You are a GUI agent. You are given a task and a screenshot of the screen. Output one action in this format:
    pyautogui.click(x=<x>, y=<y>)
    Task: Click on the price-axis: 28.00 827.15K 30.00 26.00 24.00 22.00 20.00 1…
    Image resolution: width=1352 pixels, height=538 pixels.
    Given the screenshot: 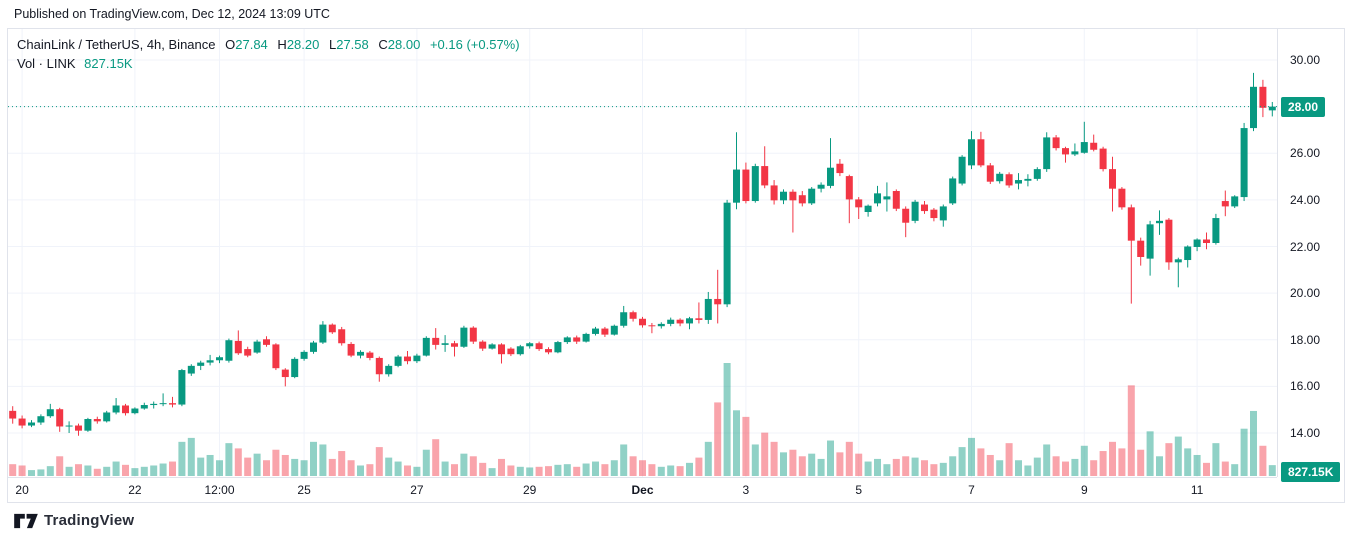 What is the action you would take?
    pyautogui.click(x=1311, y=255)
    